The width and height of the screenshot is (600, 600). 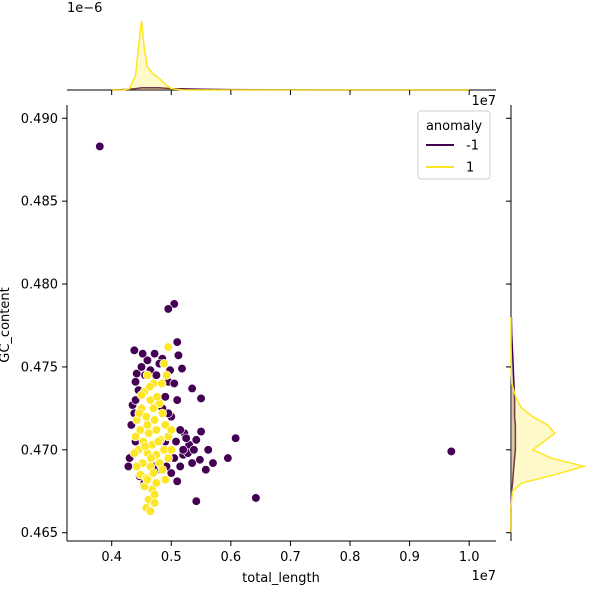 I want to click on legend: anomaly -11, so click(x=454, y=145).